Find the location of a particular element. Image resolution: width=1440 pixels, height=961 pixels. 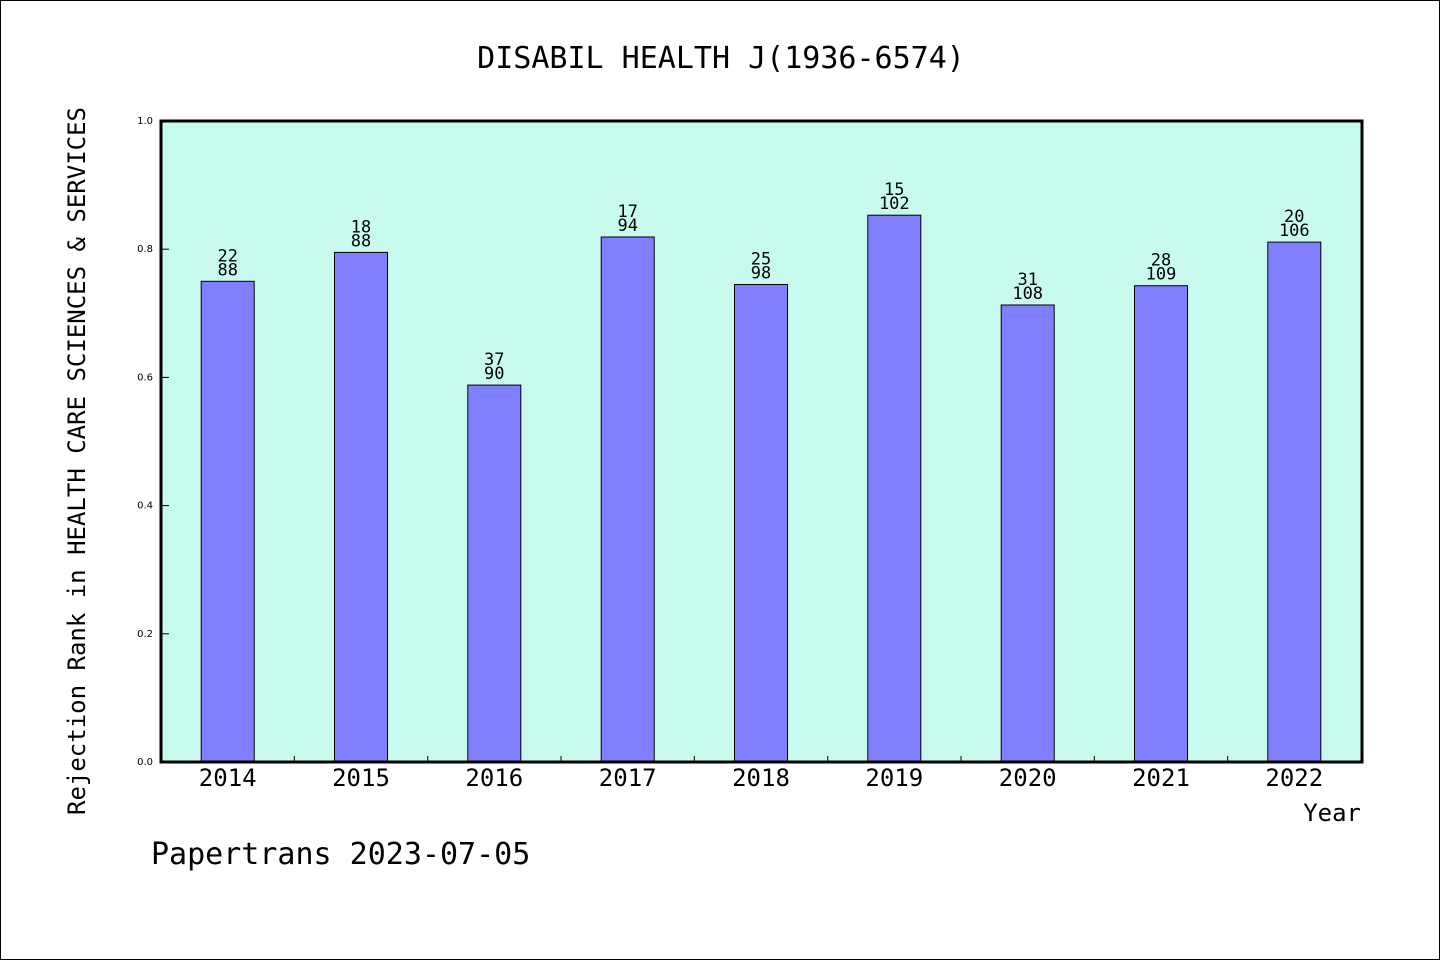

total-label-2017: 94 is located at coordinates (627, 226).